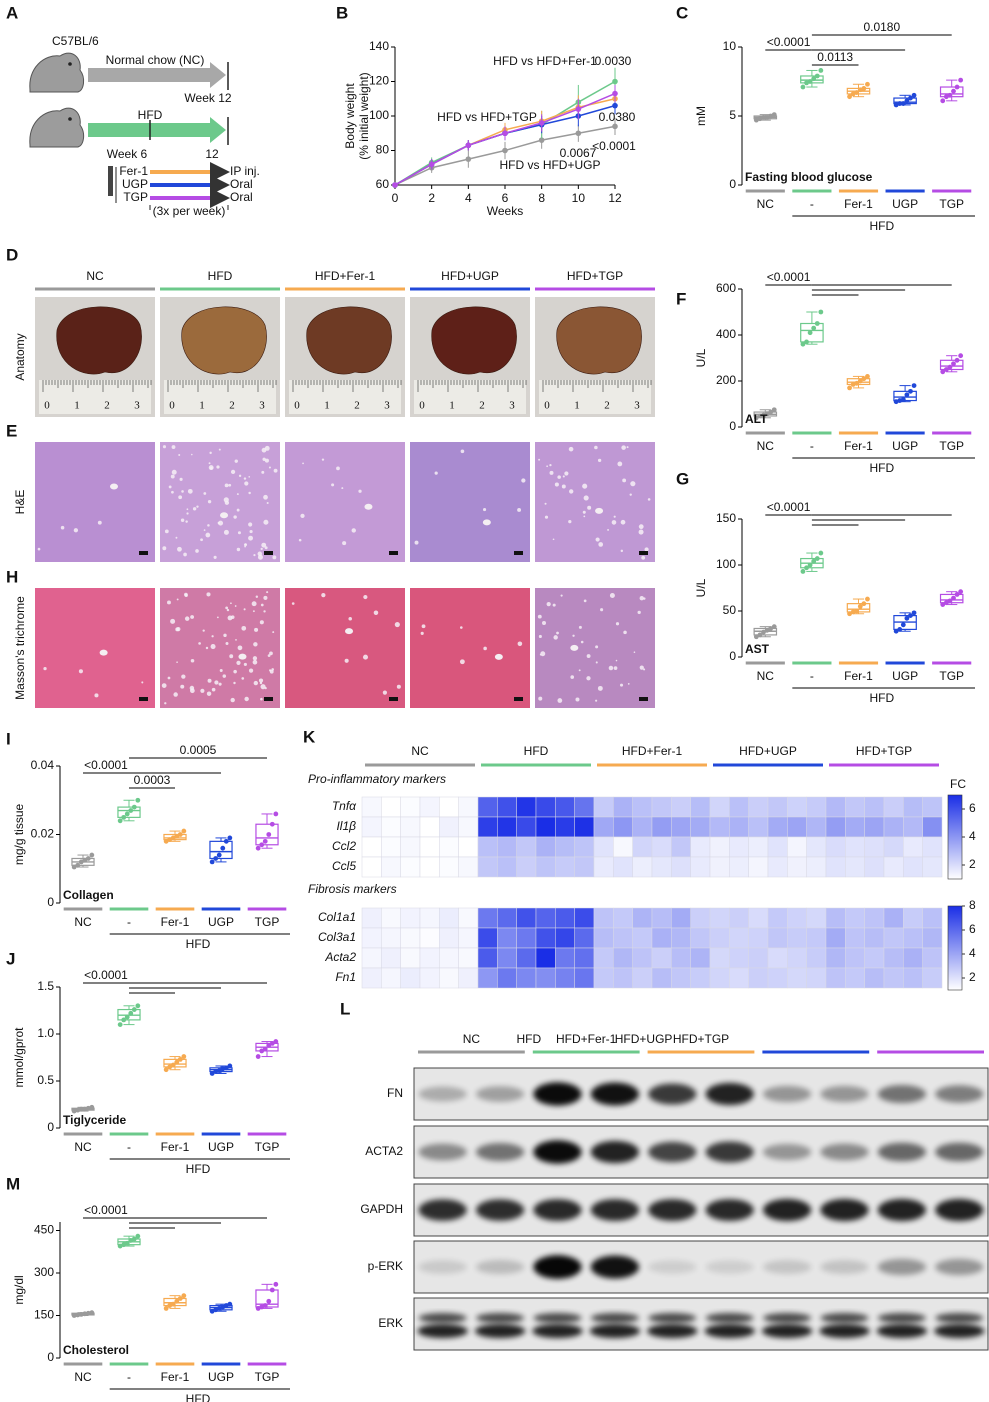 This screenshot has width=989, height=1402. Describe the element at coordinates (756, 419) in the screenshot. I see `panel-title: ALT` at that location.